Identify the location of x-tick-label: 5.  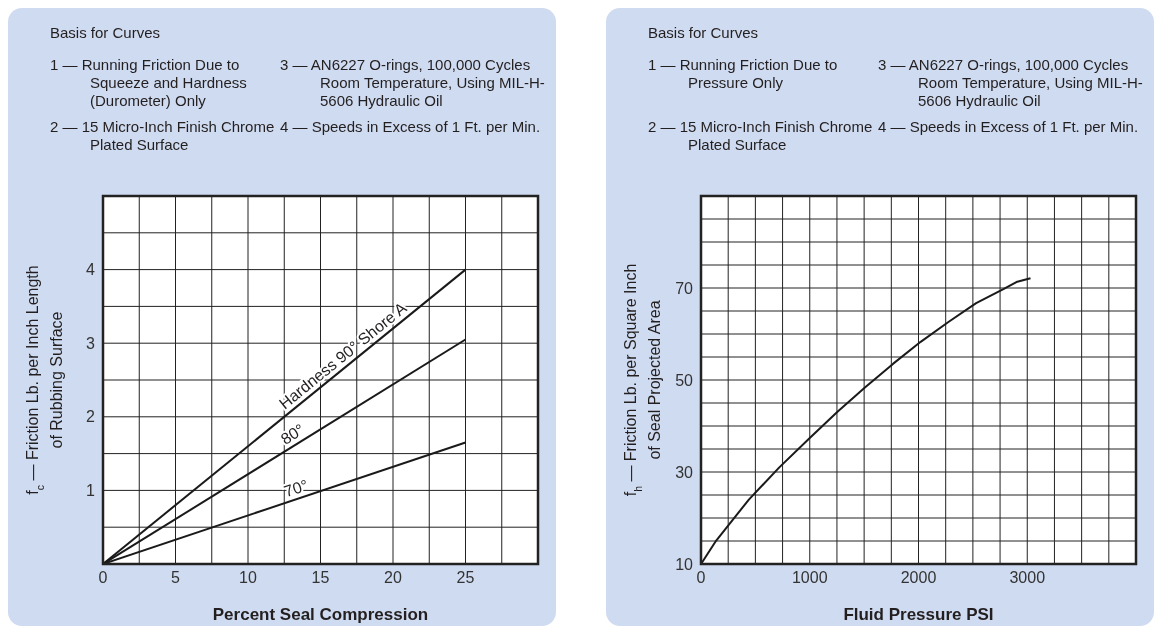
(176, 578).